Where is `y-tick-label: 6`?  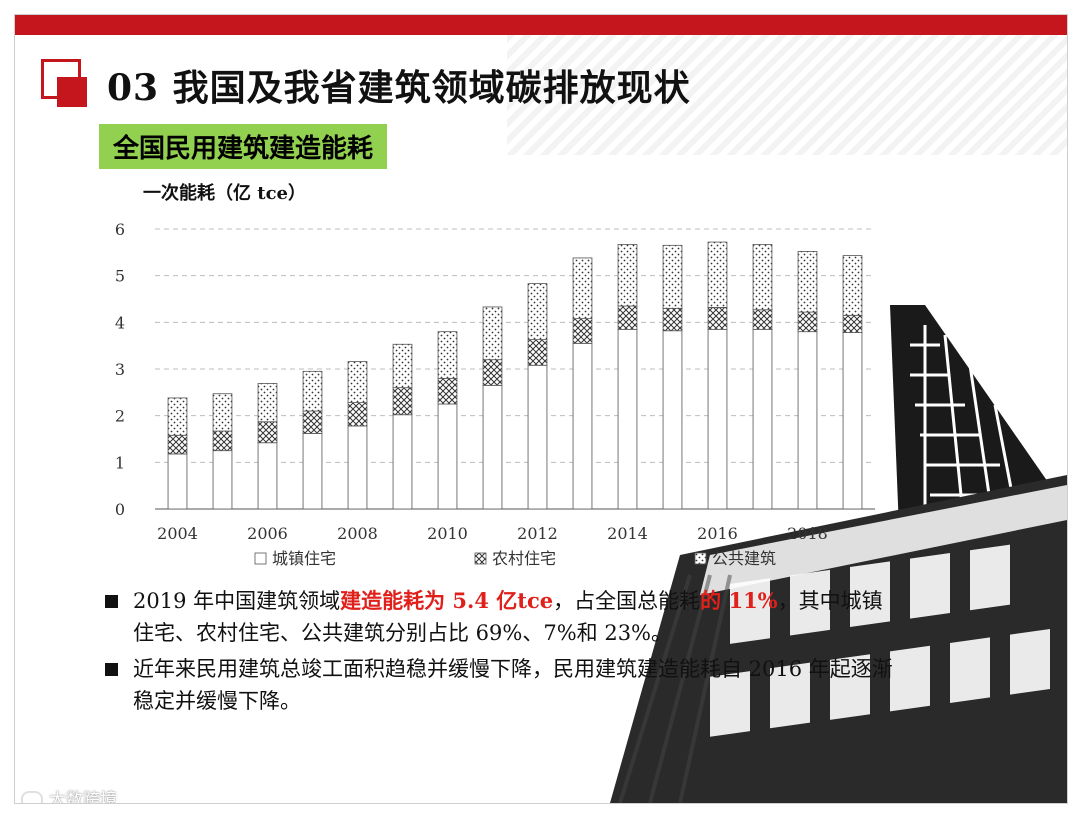
y-tick-label: 6 is located at coordinates (120, 229).